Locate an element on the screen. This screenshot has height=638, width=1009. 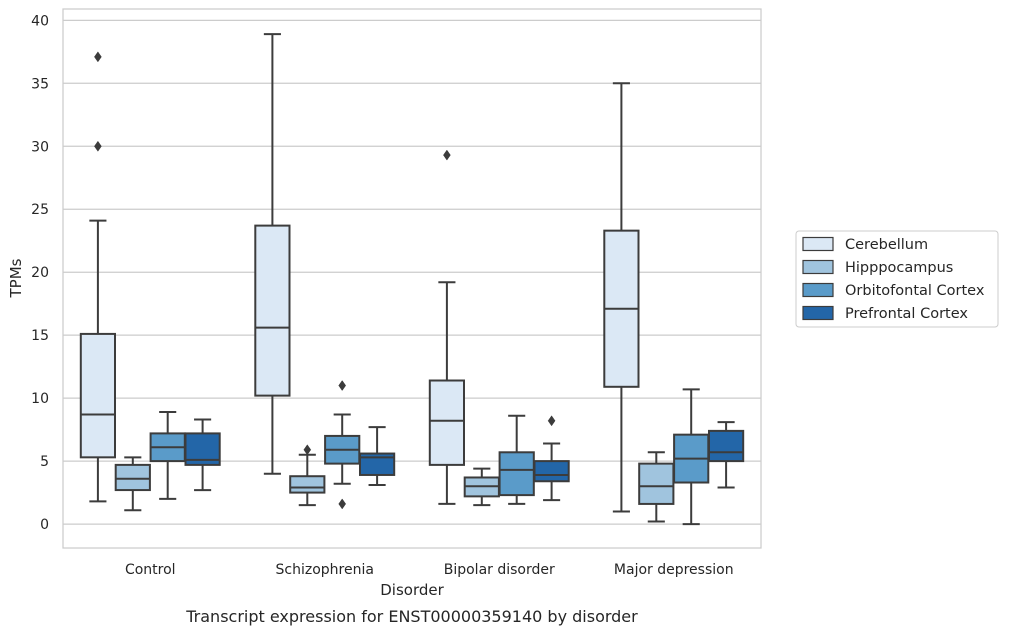
legend-label: Hipppocampus is located at coordinates (899, 268).